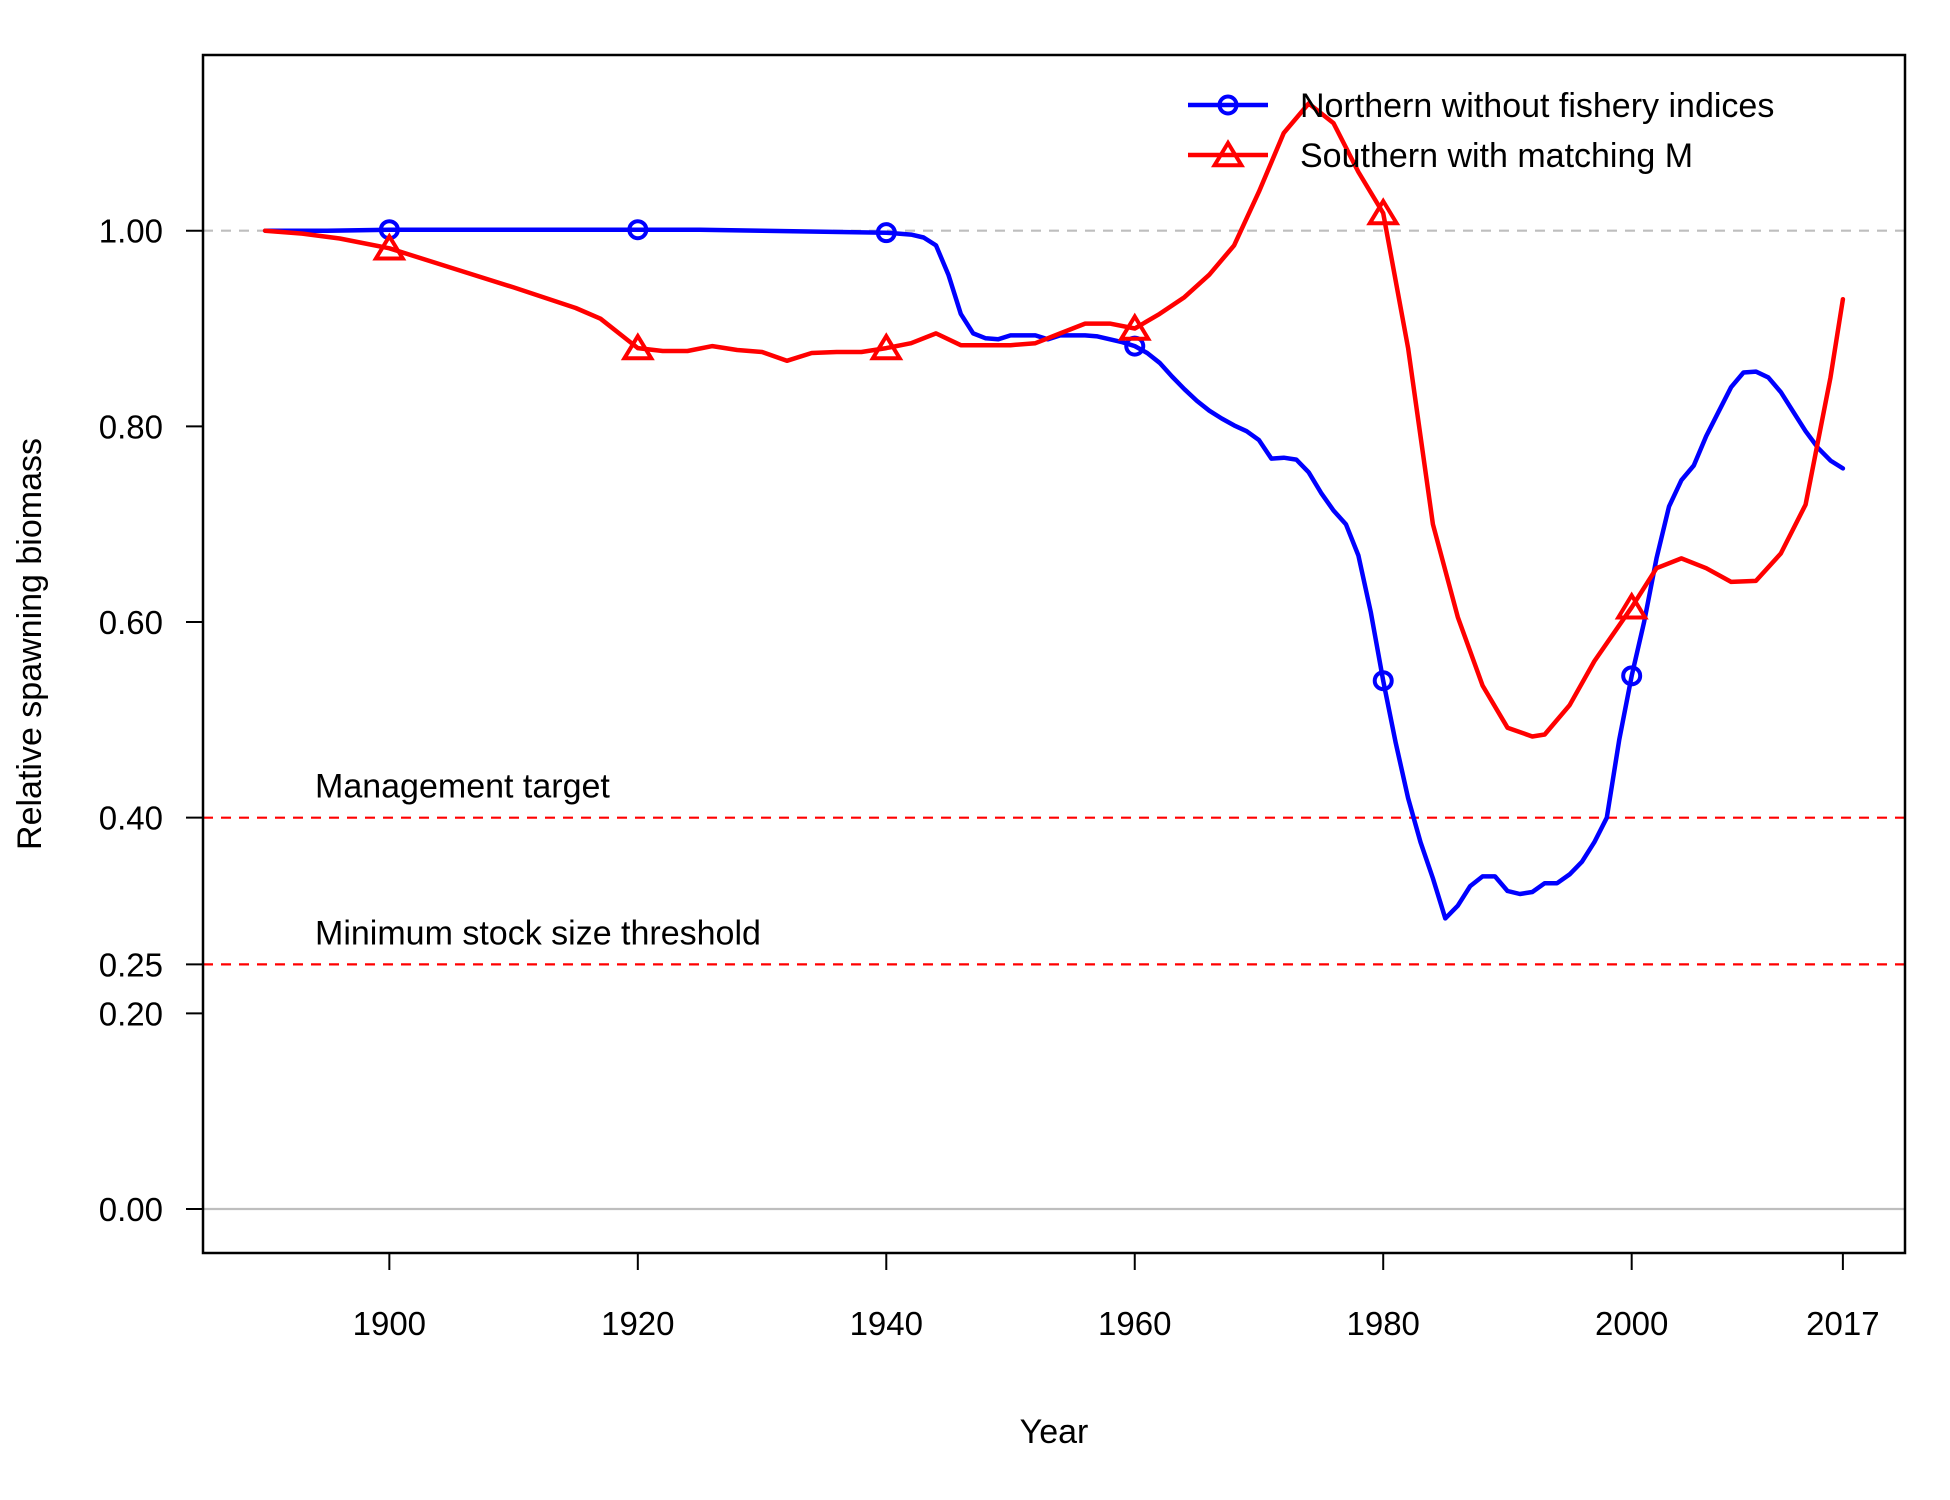 This screenshot has height=1500, width=1950. I want to click on y-tick-label: 0.80, so click(131, 426).